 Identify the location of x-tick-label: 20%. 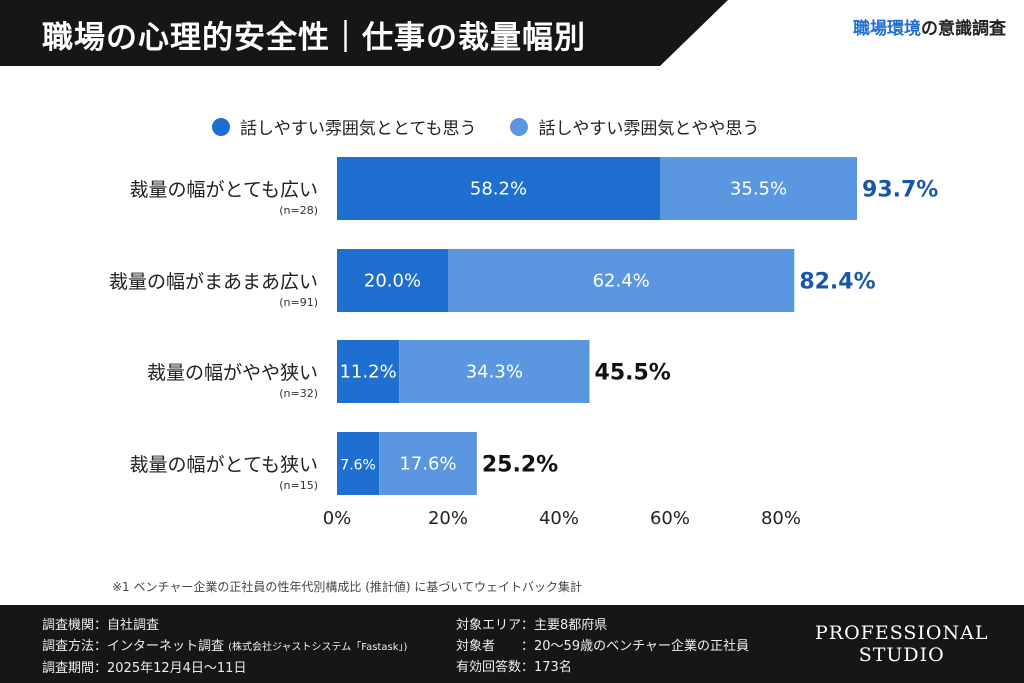
(448, 518).